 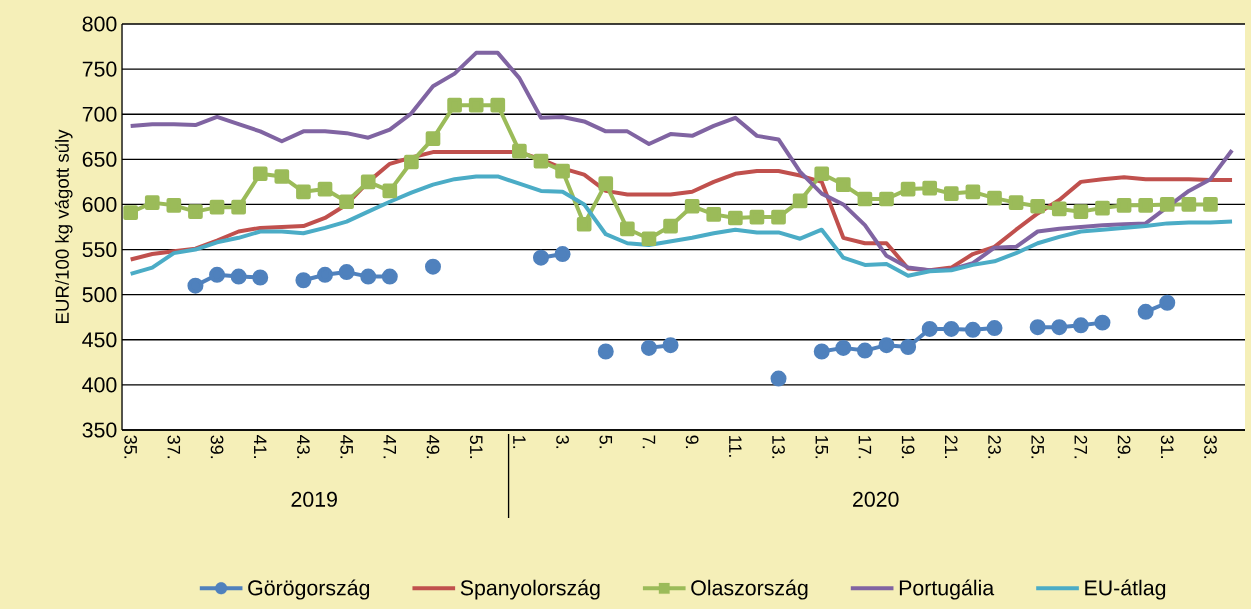 What do you see at coordinates (865, 447) in the screenshot?
I see `x-tick-label: 17.` at bounding box center [865, 447].